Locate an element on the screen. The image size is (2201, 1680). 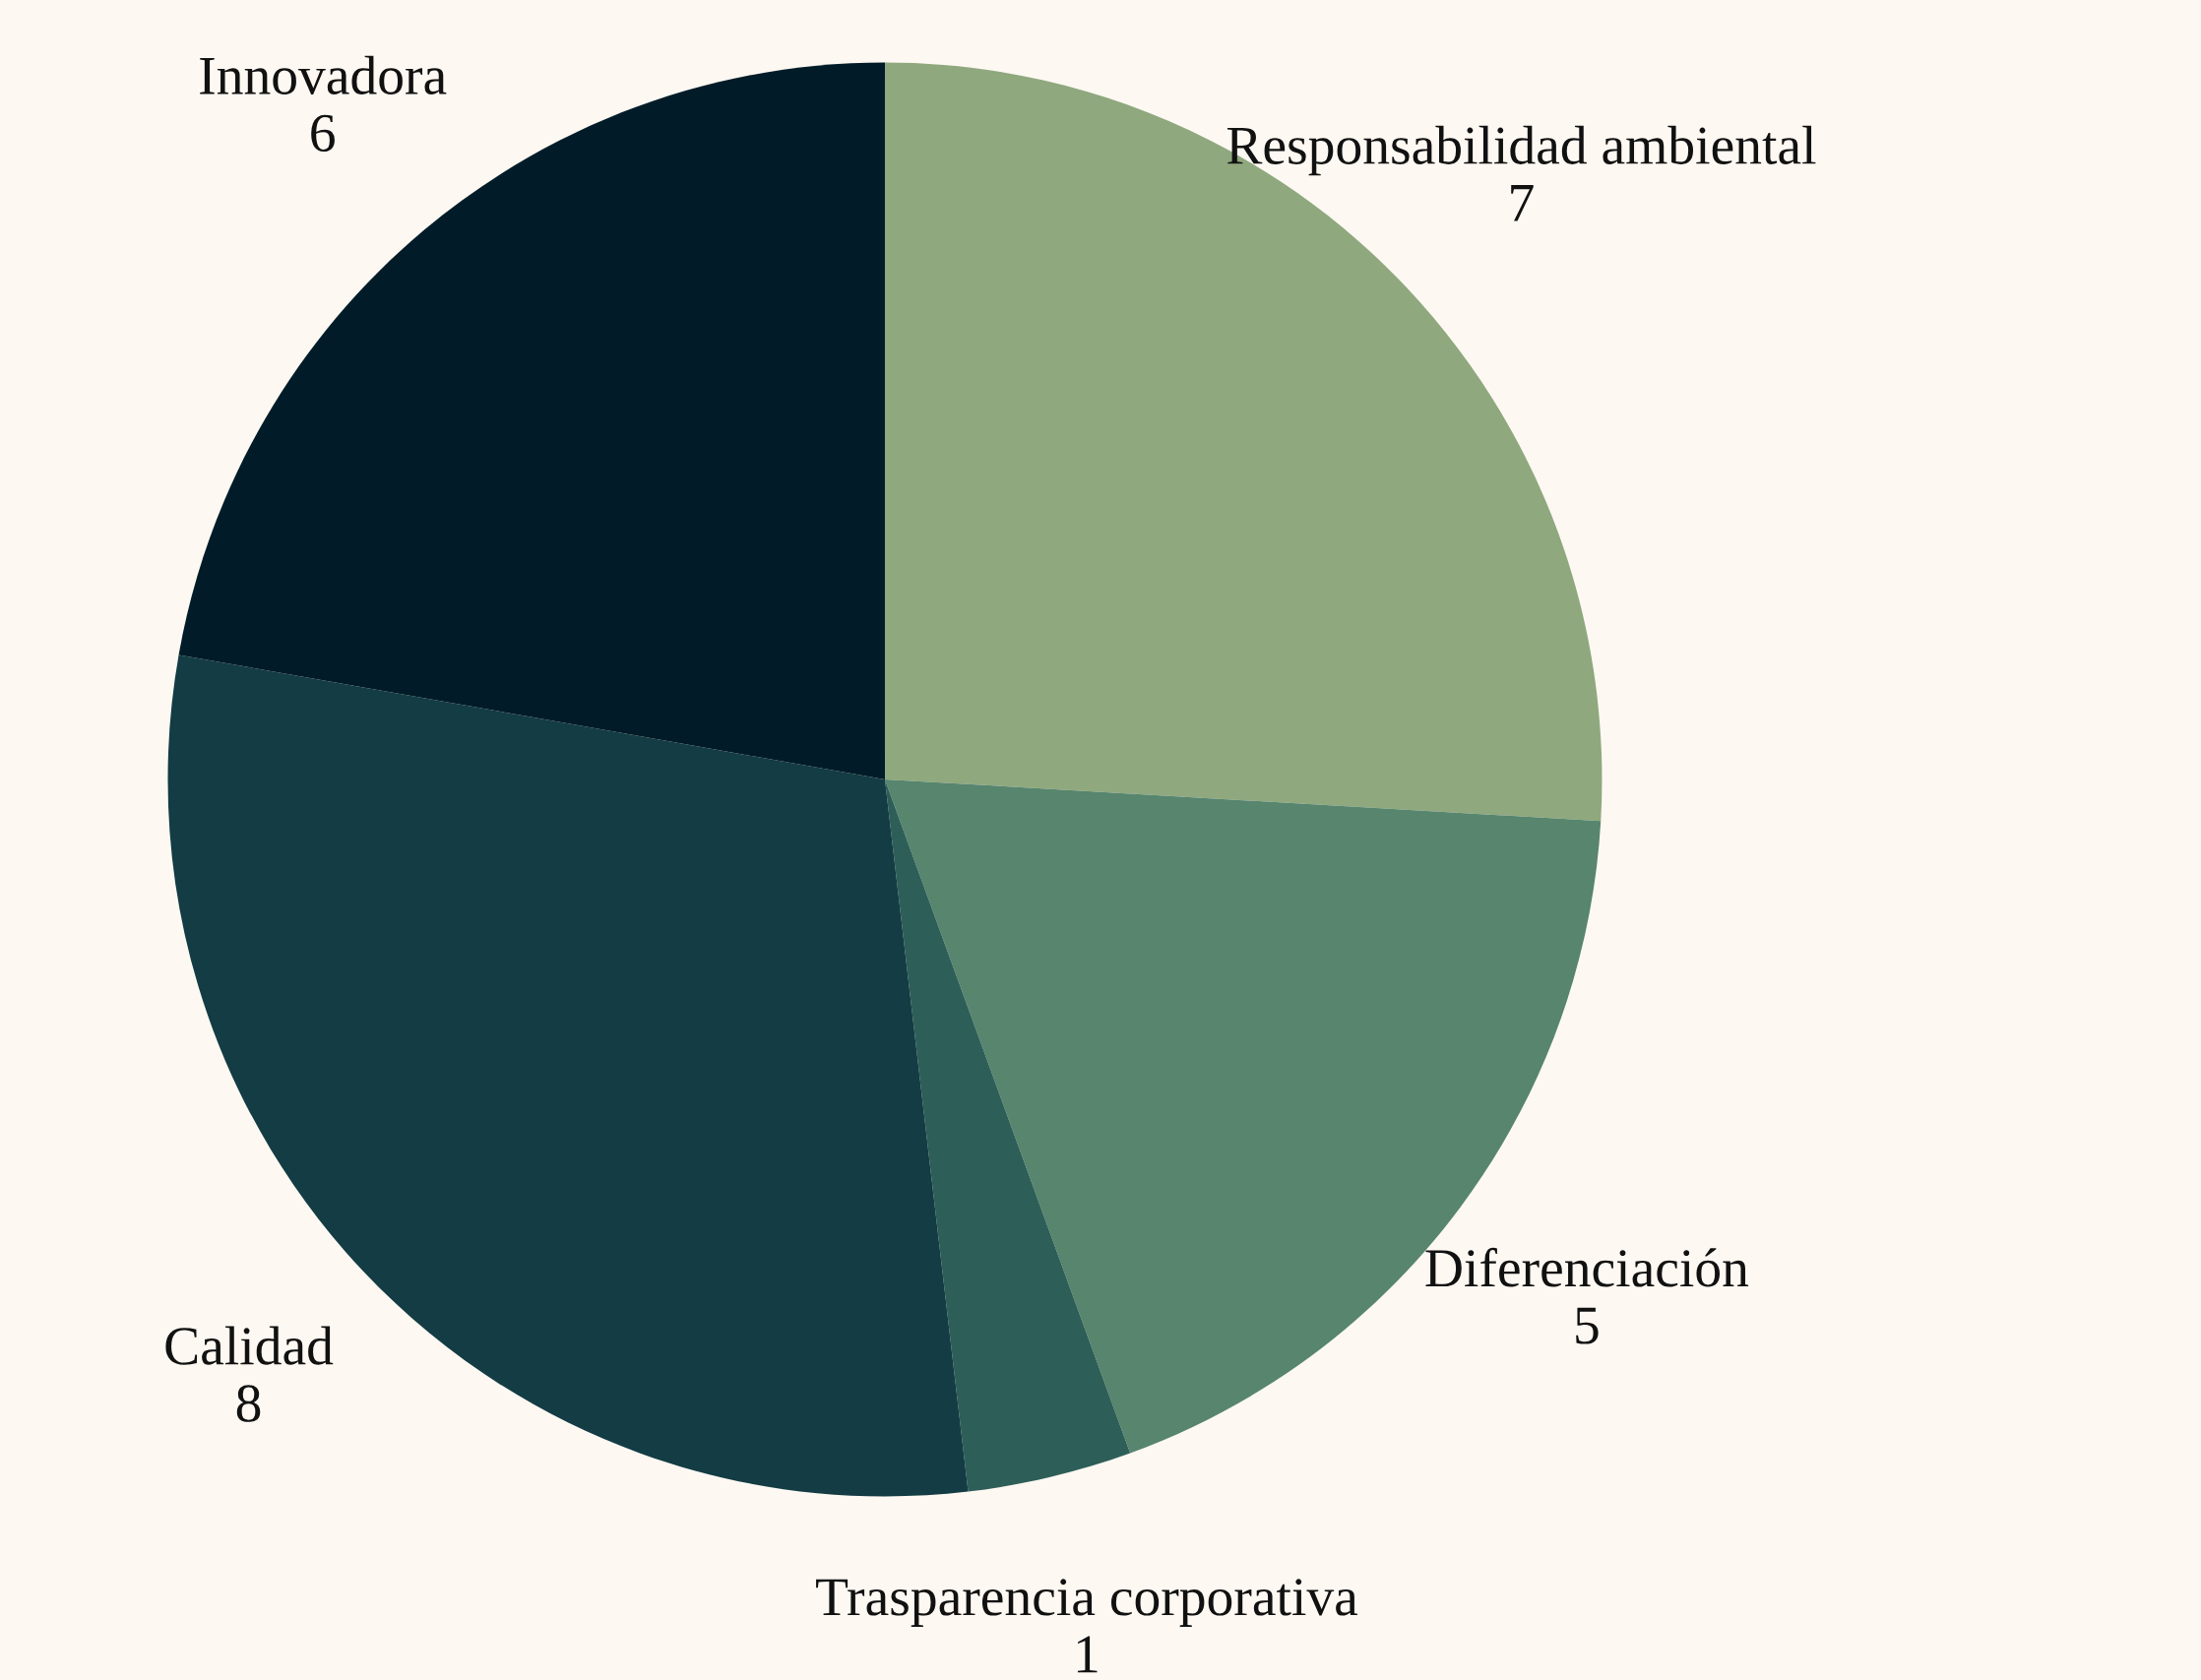
slice-label: Calidad is located at coordinates (249, 1345).